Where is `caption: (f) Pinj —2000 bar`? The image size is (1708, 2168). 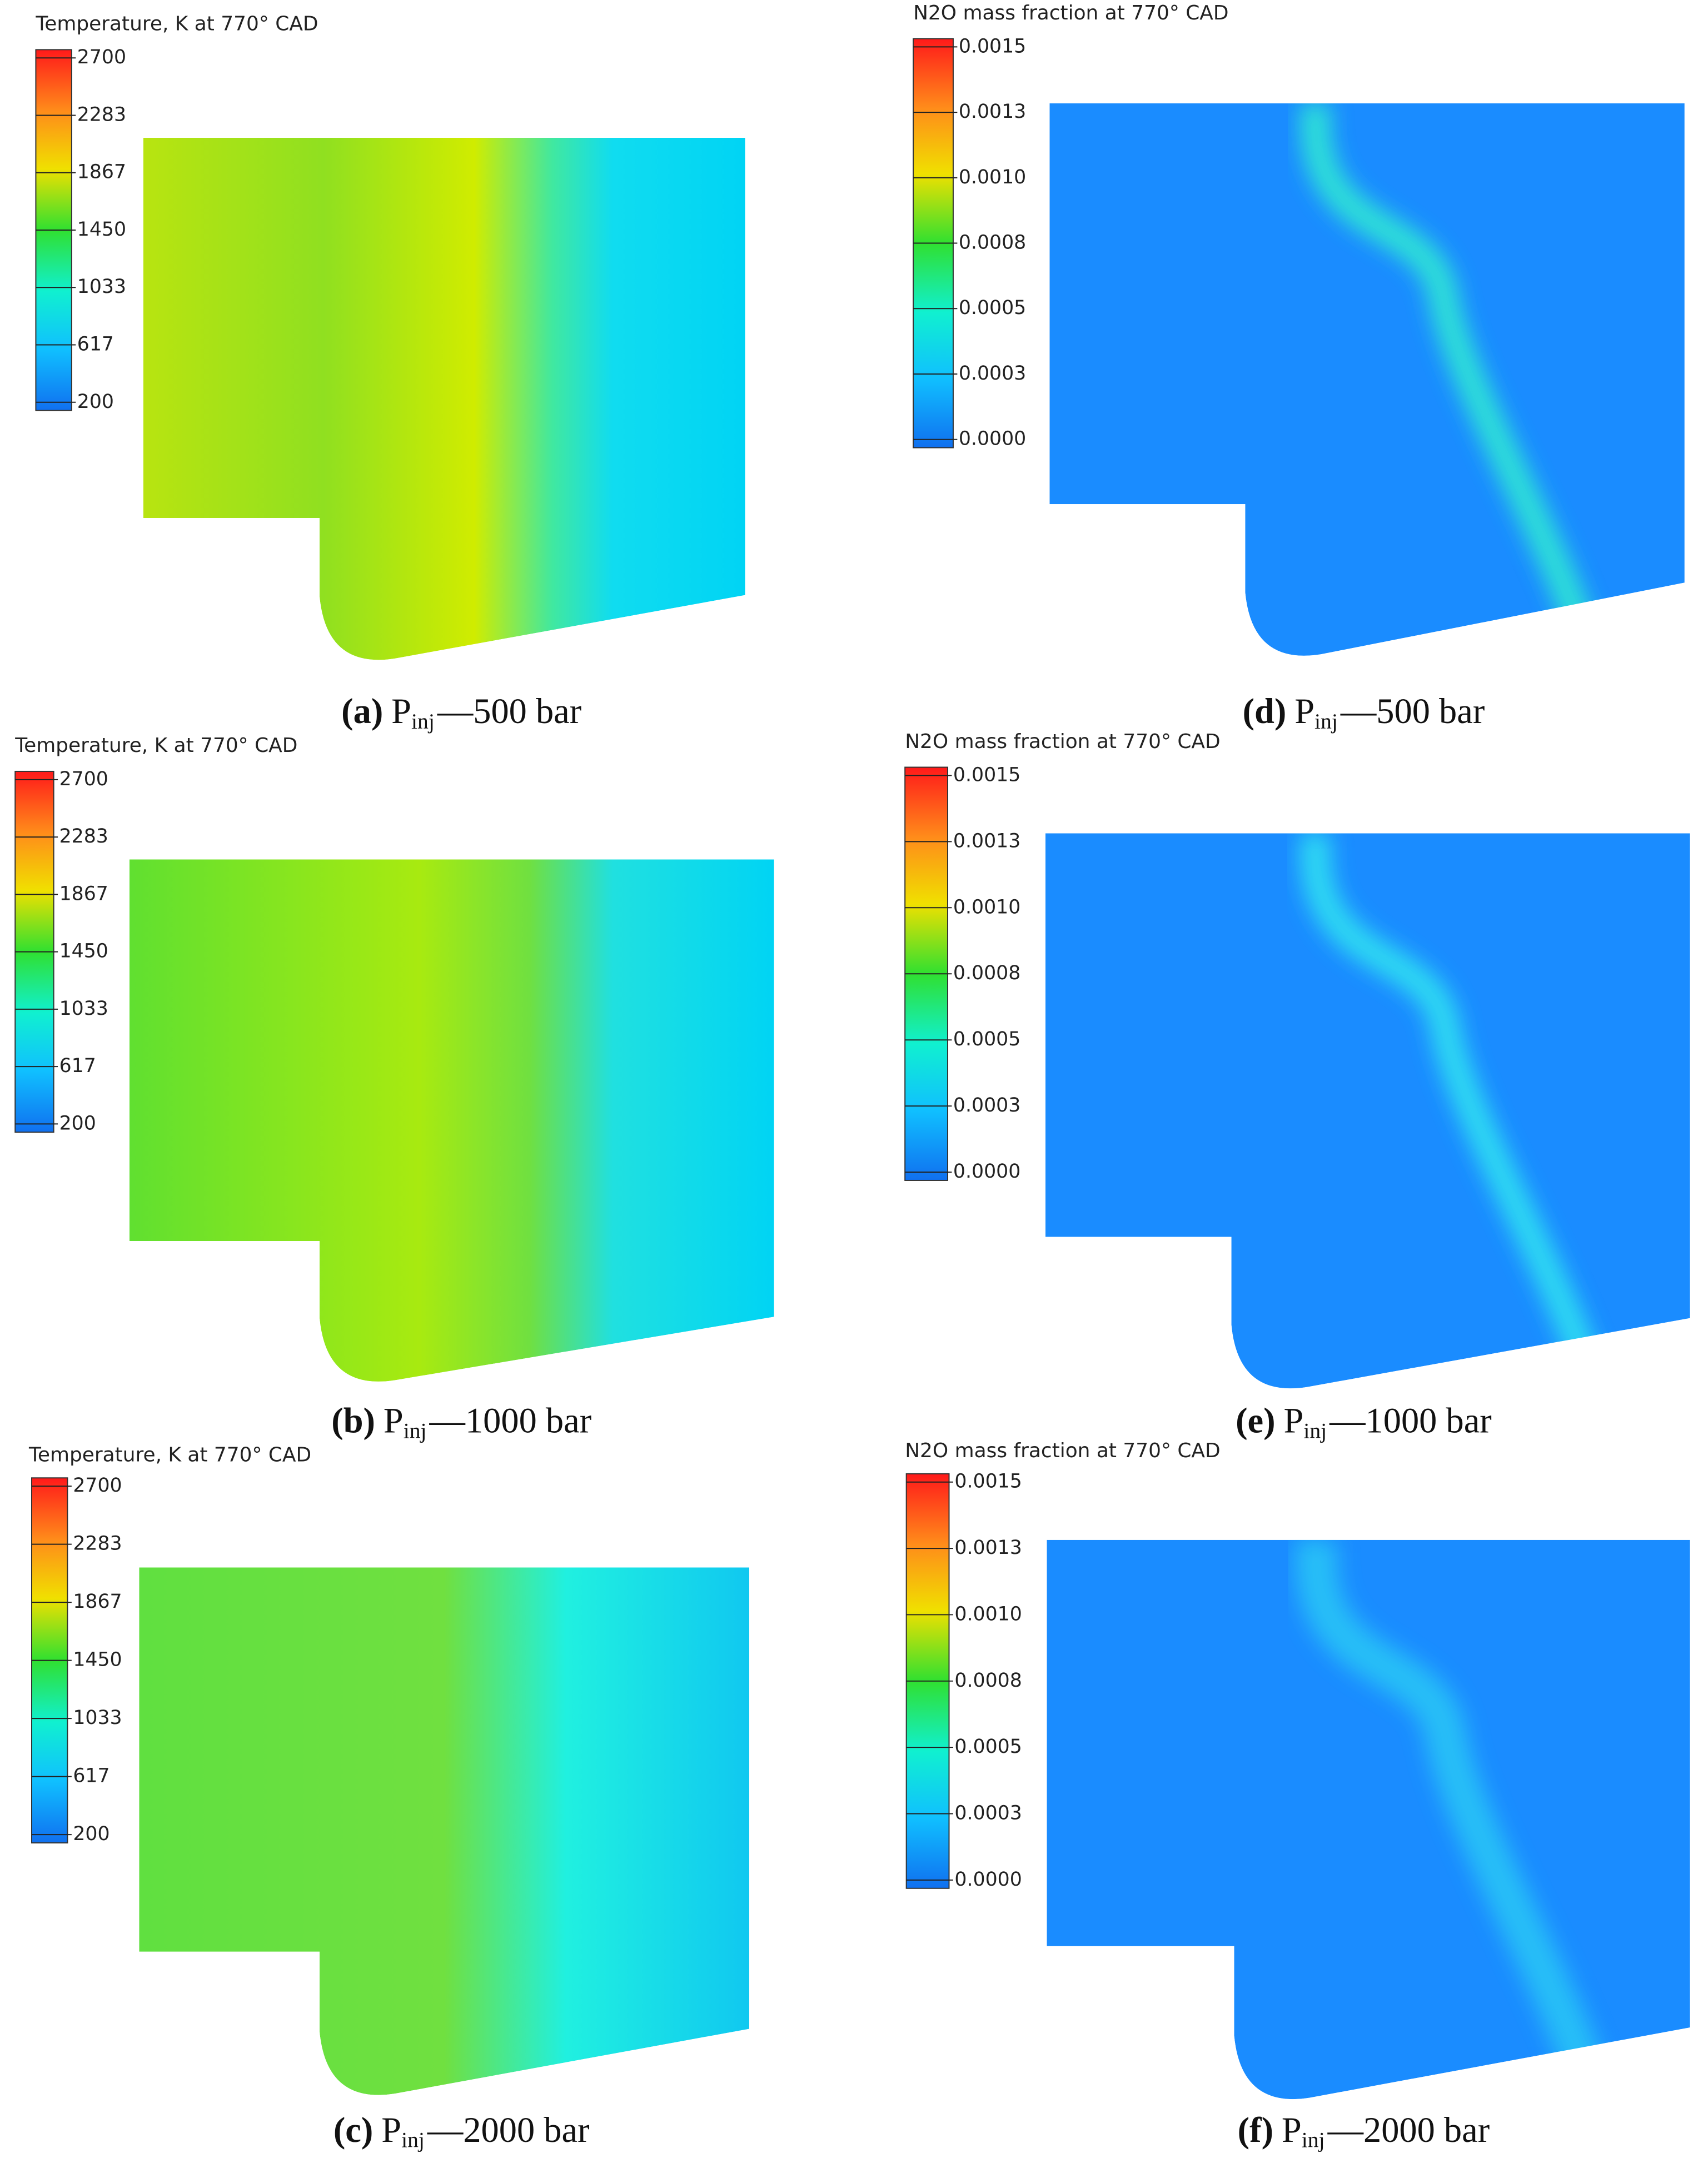 caption: (f) Pinj —2000 bar is located at coordinates (1364, 2131).